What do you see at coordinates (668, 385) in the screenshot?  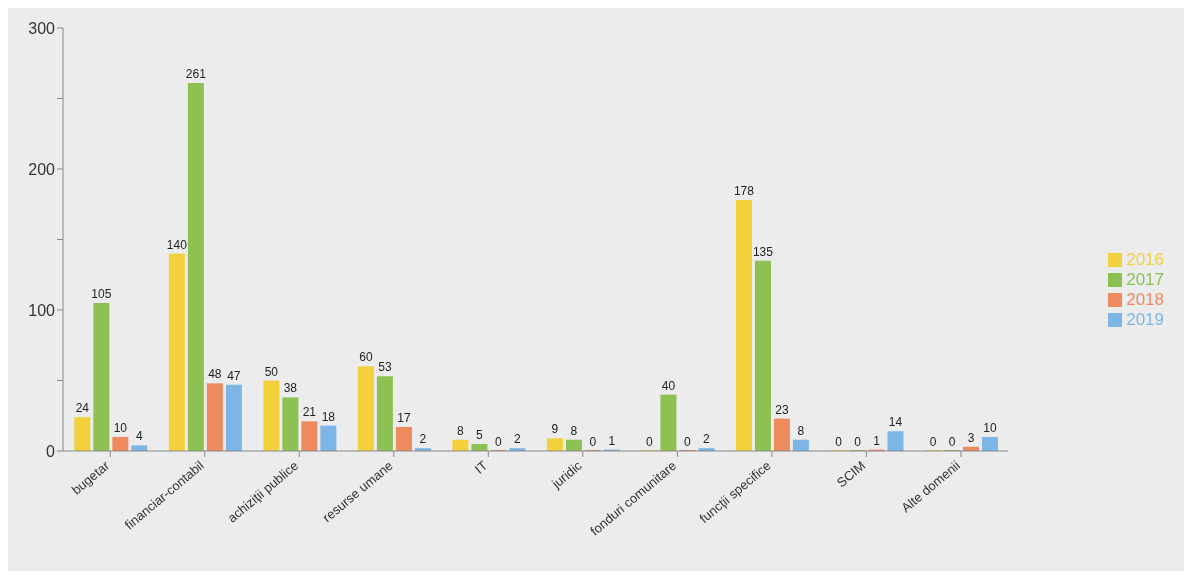 I see `data-label: 40` at bounding box center [668, 385].